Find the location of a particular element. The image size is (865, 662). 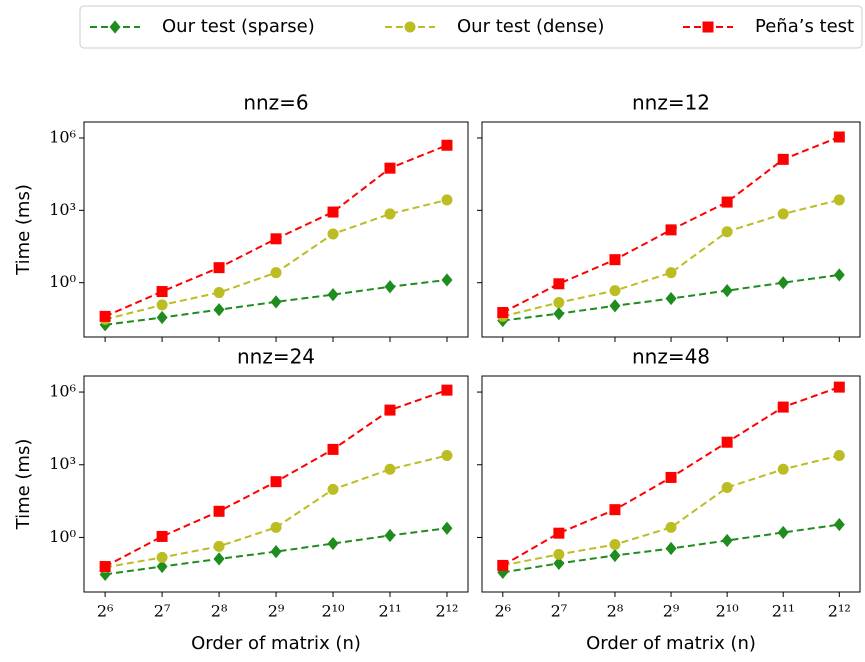

subplot-title: nnz=24 is located at coordinates (276, 357).